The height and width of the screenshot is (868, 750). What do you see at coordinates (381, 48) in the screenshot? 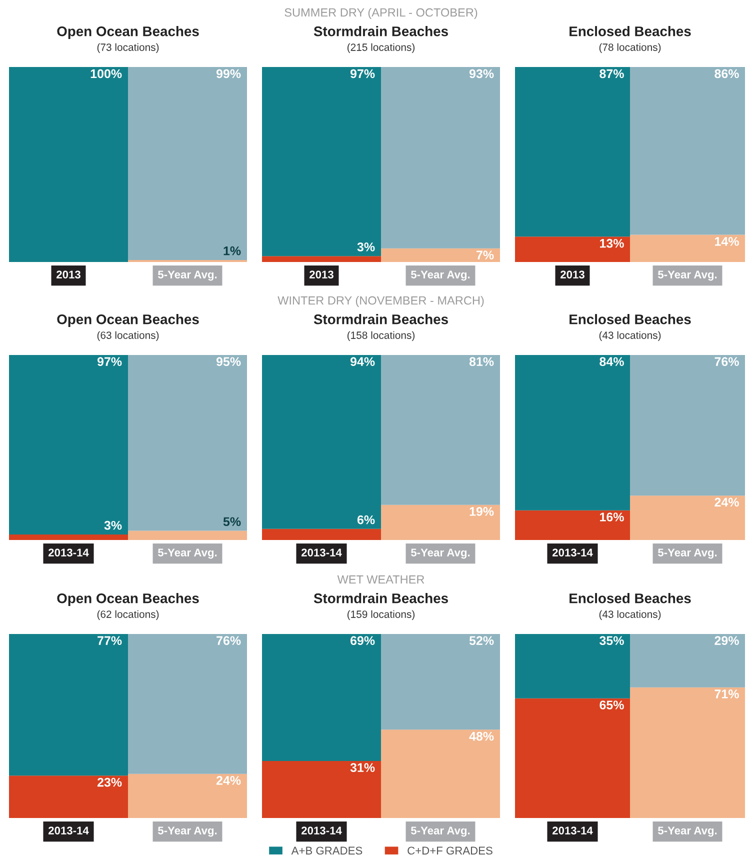
I see `chart-subtitle: (215 locations)` at bounding box center [381, 48].